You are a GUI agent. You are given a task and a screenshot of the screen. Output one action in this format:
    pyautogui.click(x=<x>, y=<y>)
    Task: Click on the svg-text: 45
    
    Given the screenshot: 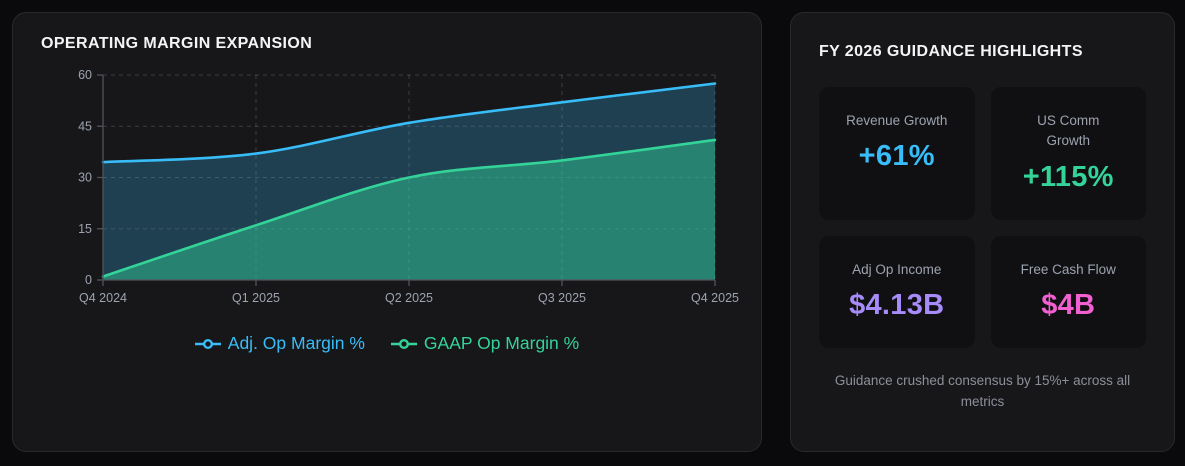 What is the action you would take?
    pyautogui.click(x=85, y=126)
    